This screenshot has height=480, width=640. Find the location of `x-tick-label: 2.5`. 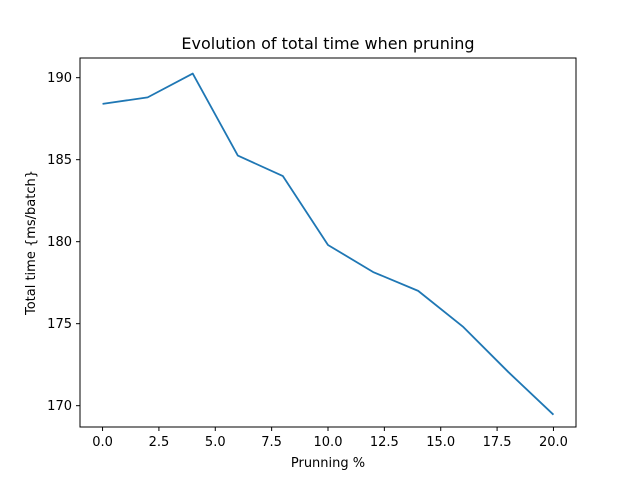

x-tick-label: 2.5 is located at coordinates (159, 442).